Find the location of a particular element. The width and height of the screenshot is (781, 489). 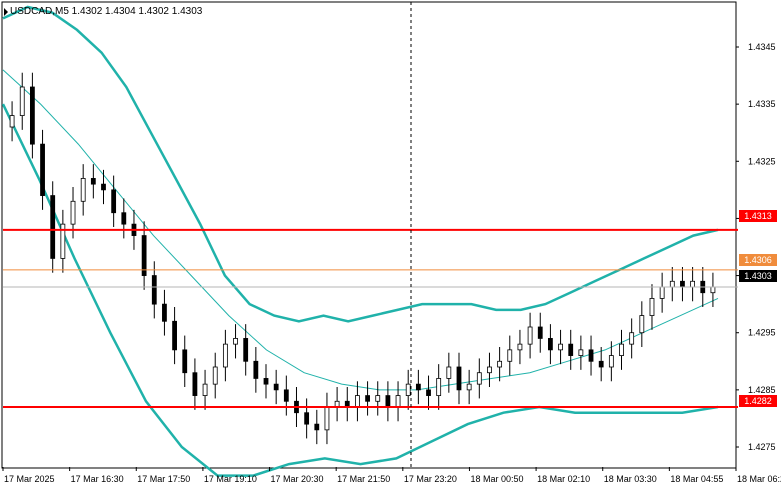

symbol-header: USDCAD,M5 1.4302 1.4304 1.4302 1.4303 is located at coordinates (106, 11).